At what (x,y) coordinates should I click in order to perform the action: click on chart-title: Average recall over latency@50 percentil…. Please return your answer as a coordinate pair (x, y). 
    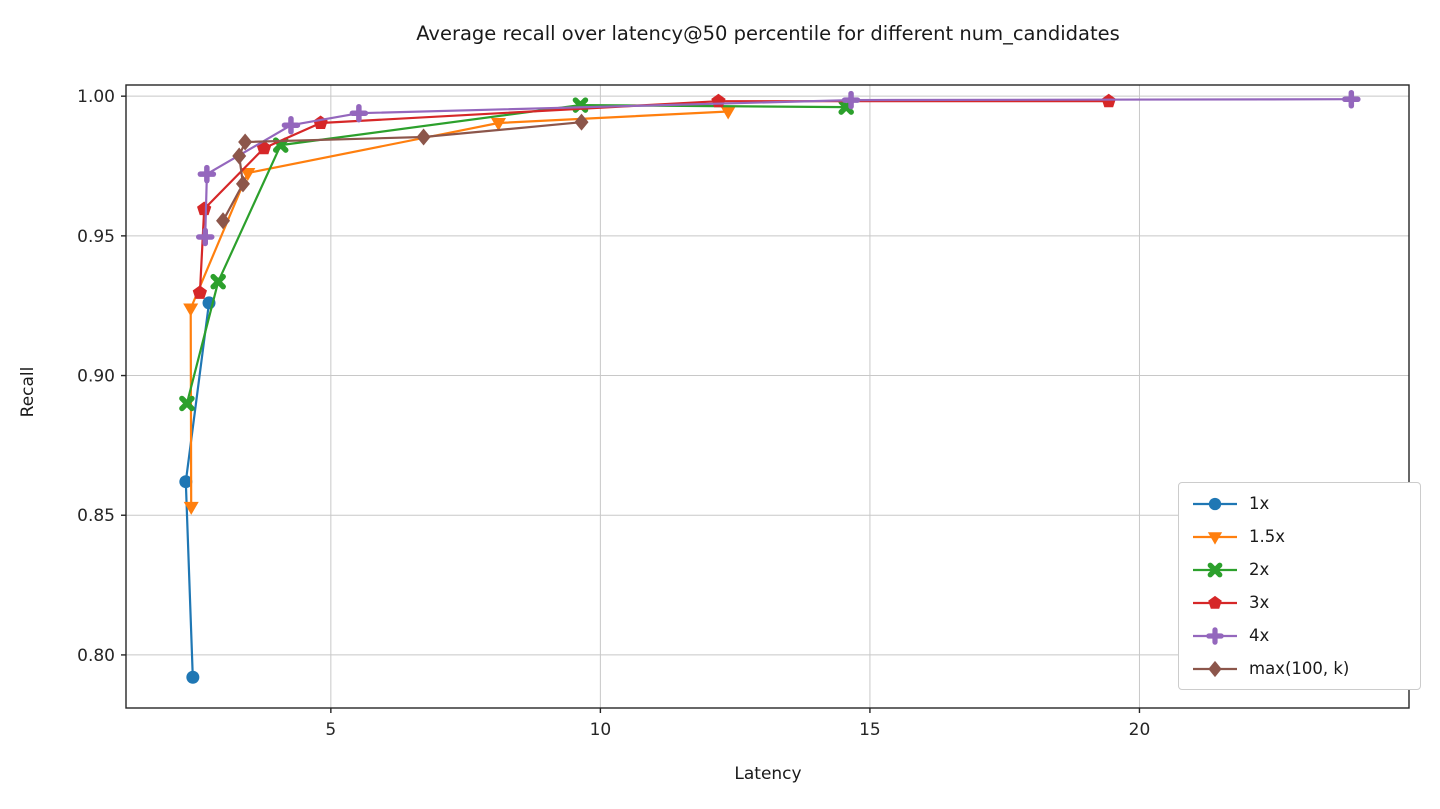
    Looking at the image, I should click on (768, 33).